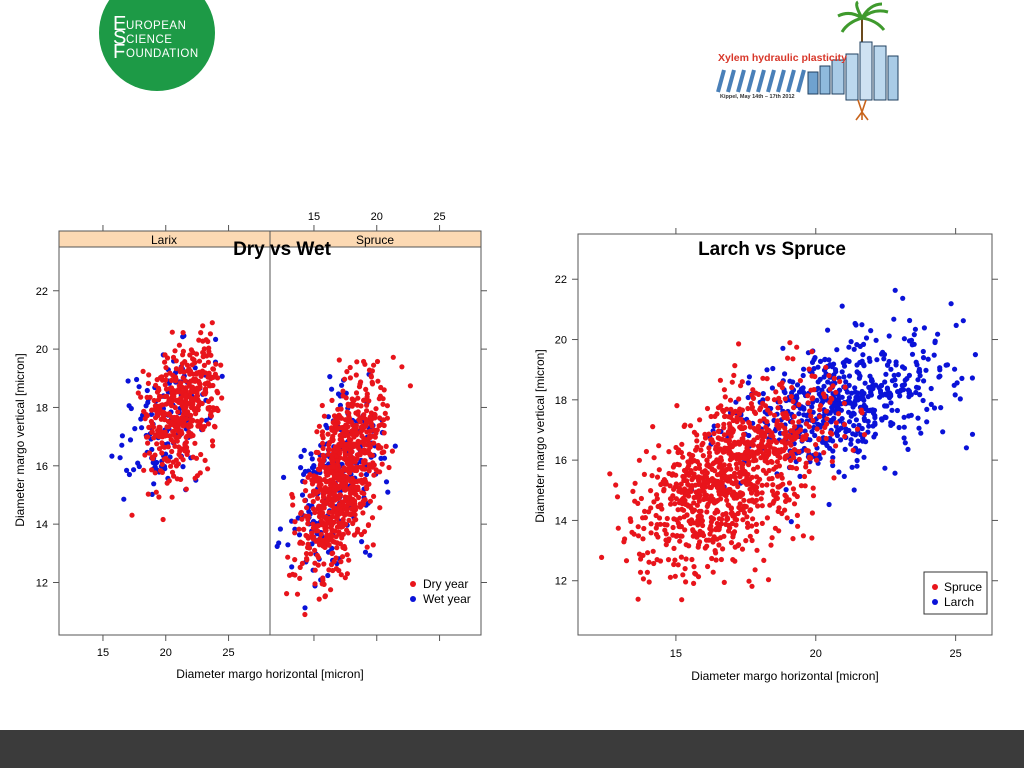 This screenshot has width=1024, height=768. Describe the element at coordinates (440, 591) in the screenshot. I see `legend: Dry year Wet year` at that location.